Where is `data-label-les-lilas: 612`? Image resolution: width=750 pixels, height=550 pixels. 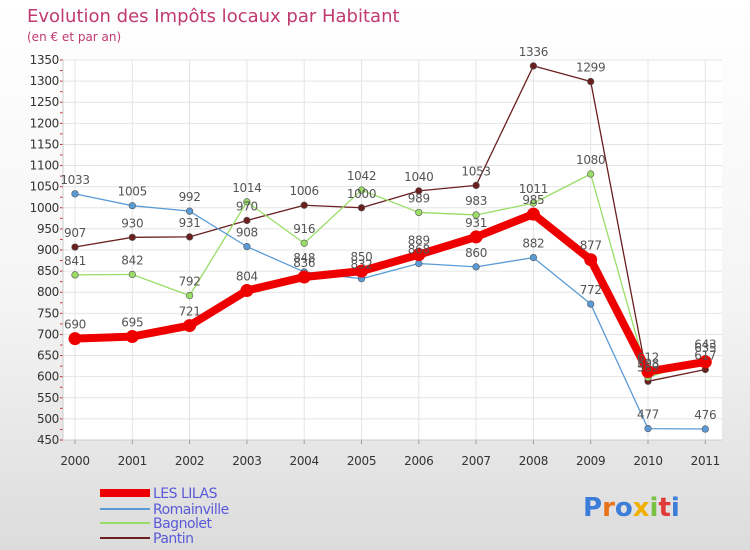
data-label-les-lilas: 612 is located at coordinates (648, 358).